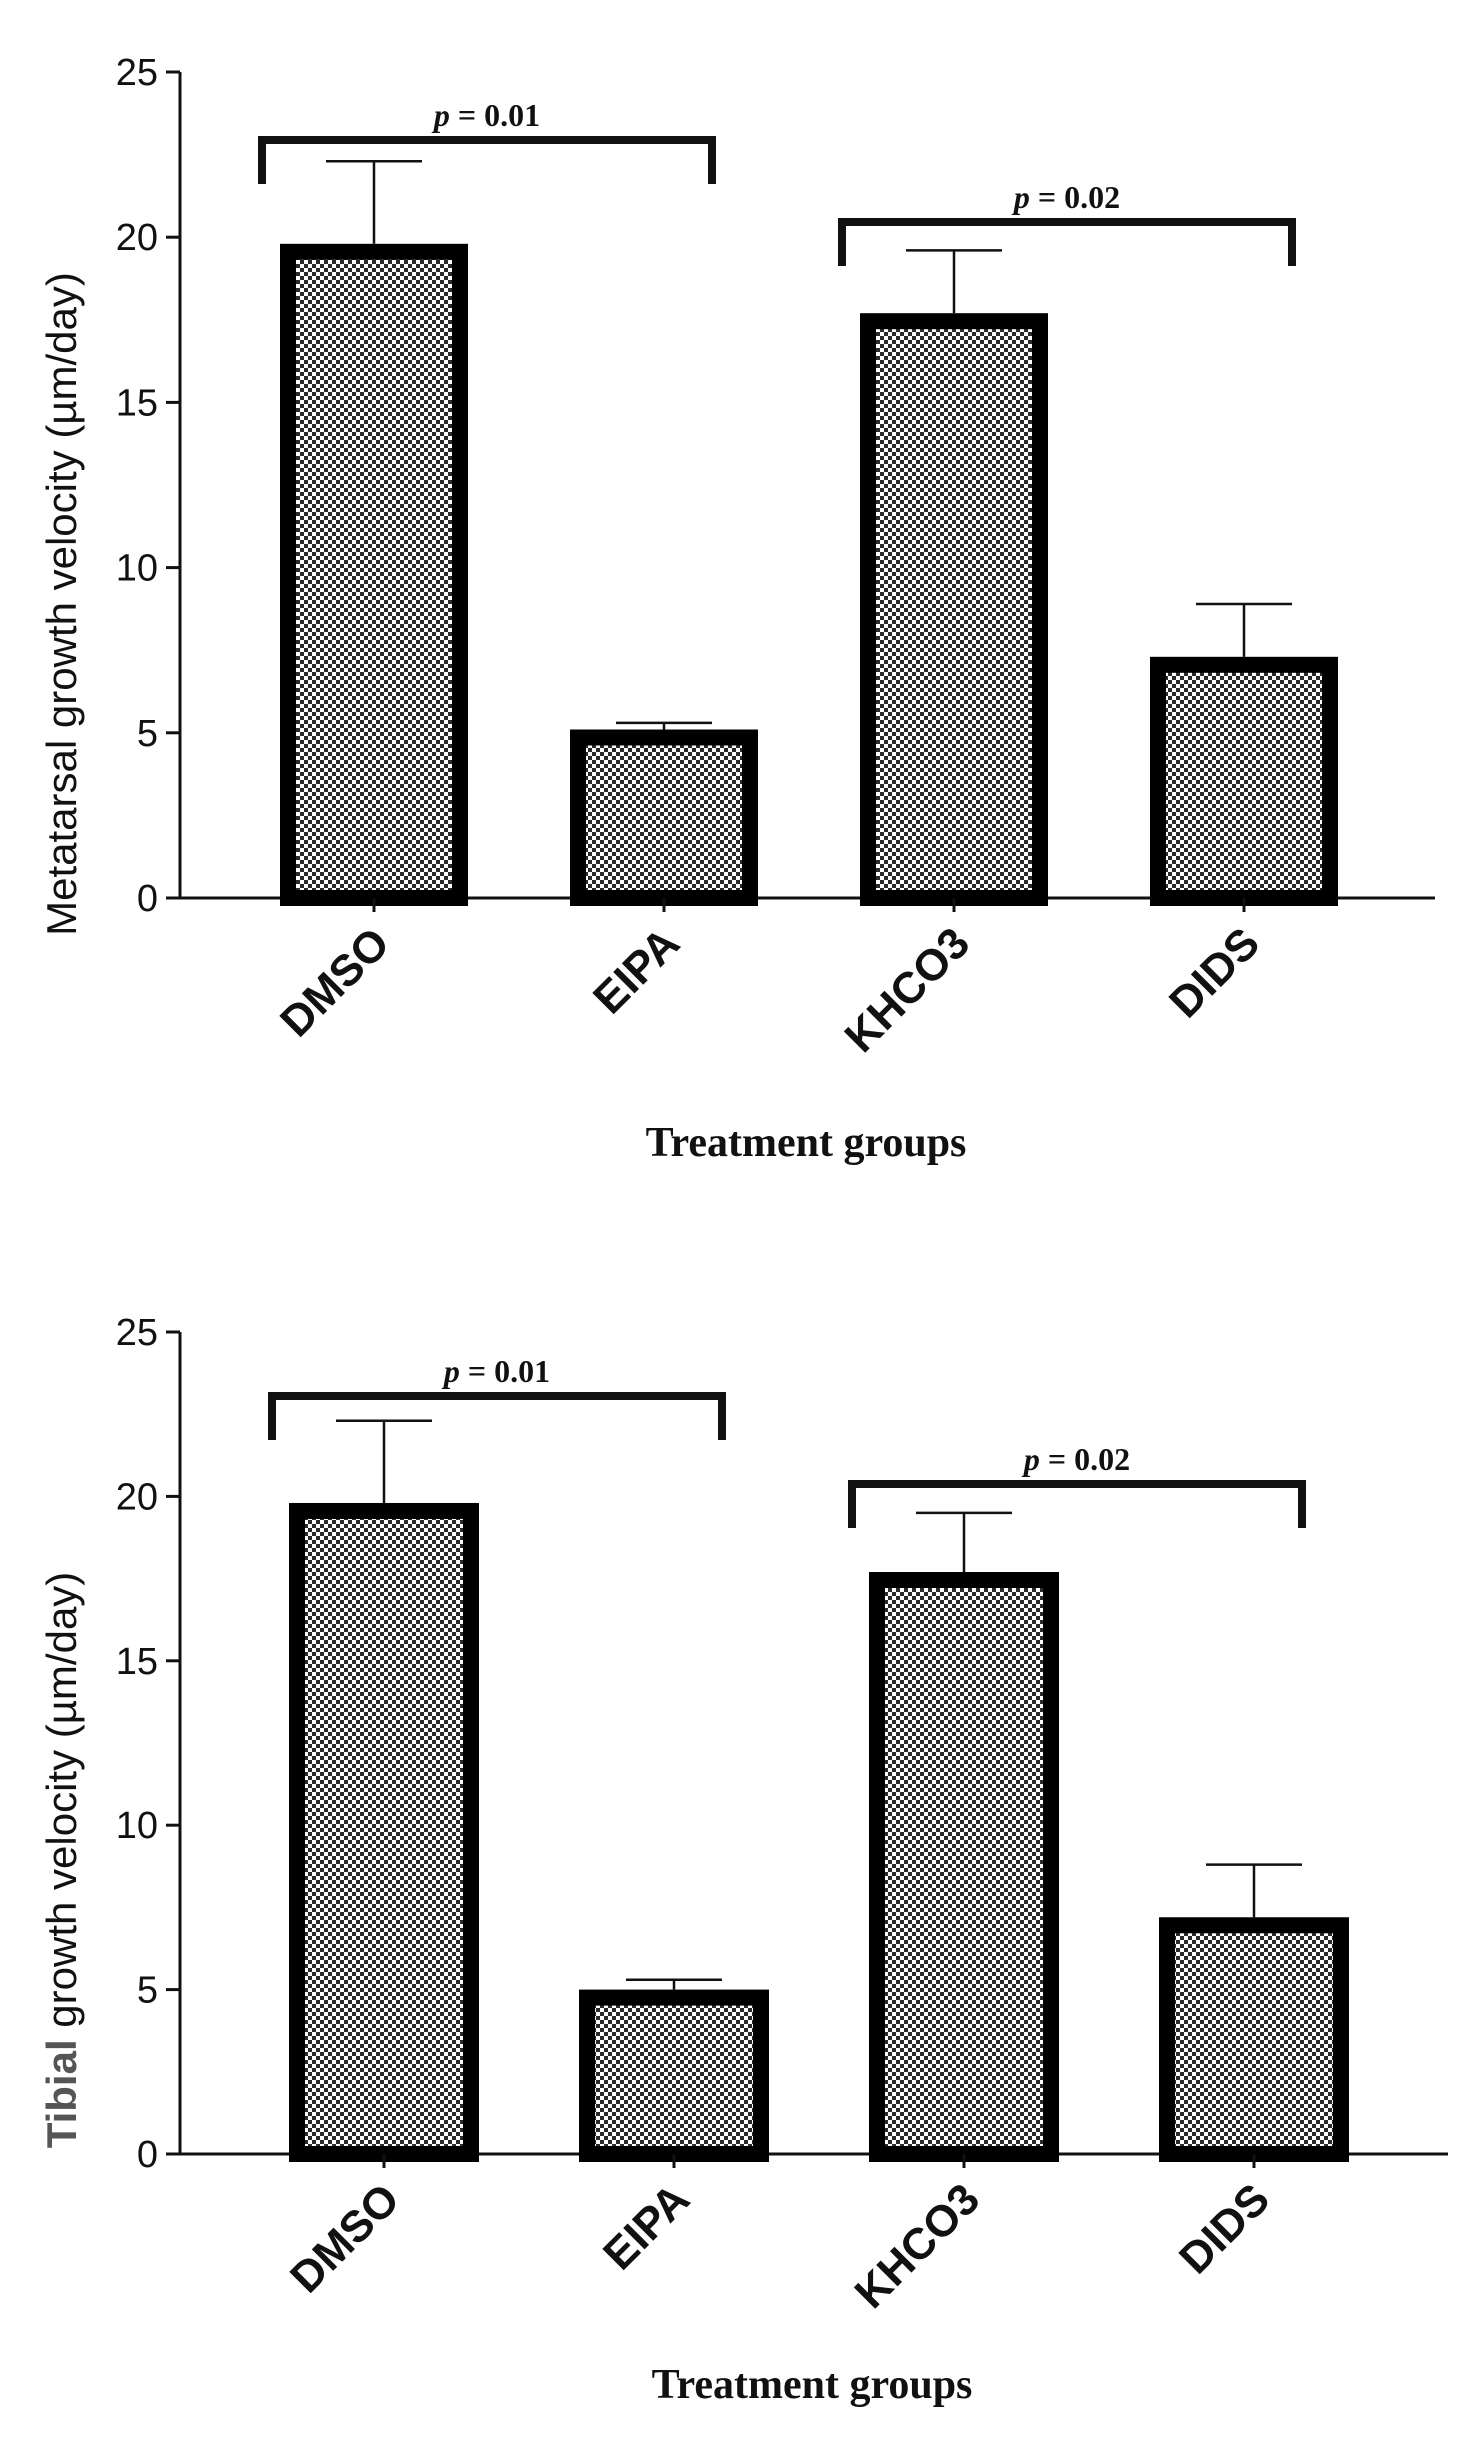 Image resolution: width=1484 pixels, height=2457 pixels. I want to click on tibial-p-value-text: = 0.02, so click(1085, 1459).